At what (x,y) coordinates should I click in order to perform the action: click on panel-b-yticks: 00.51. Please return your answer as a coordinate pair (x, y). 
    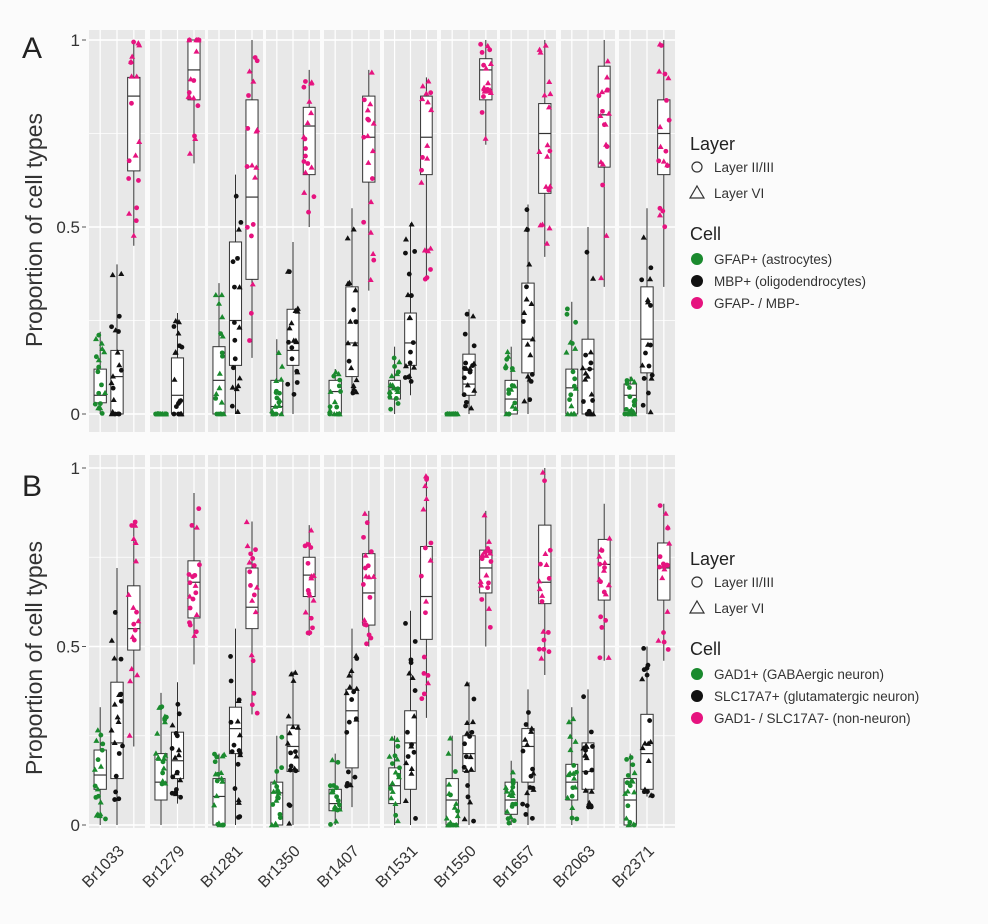
    Looking at the image, I should click on (71, 647).